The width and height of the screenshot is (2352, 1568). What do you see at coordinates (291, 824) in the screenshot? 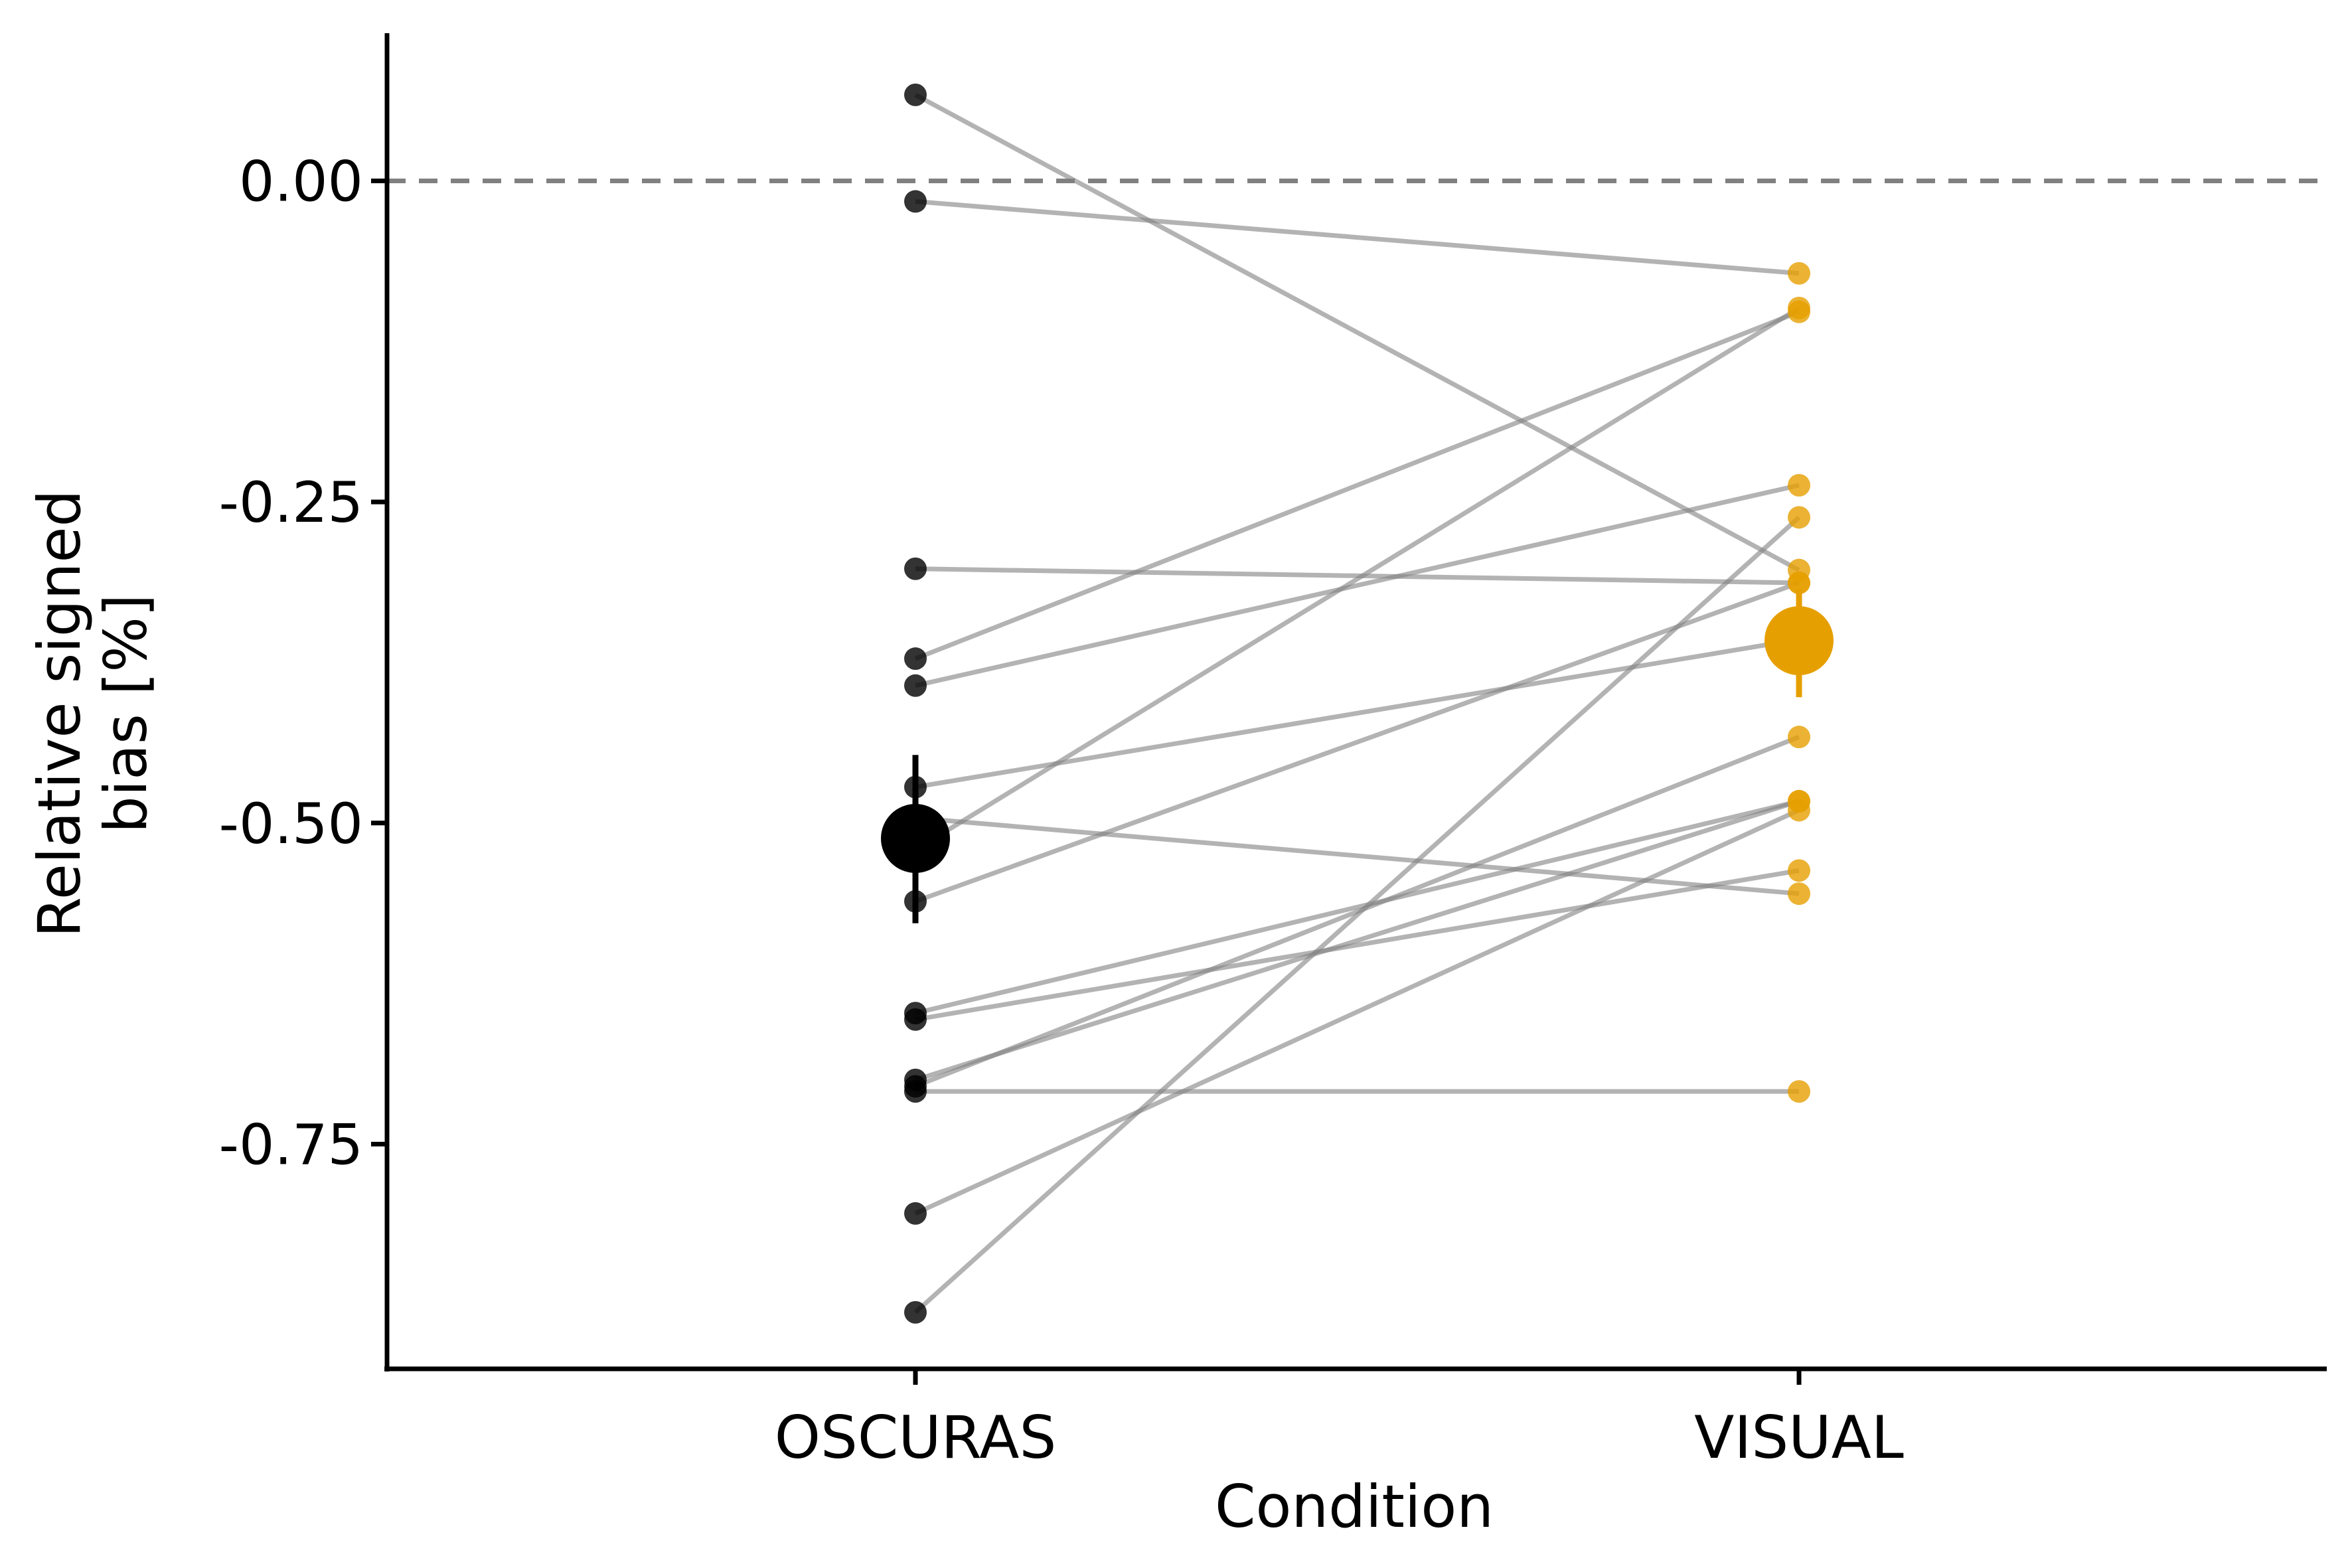
I see `y-tick-label: -0.50` at bounding box center [291, 824].